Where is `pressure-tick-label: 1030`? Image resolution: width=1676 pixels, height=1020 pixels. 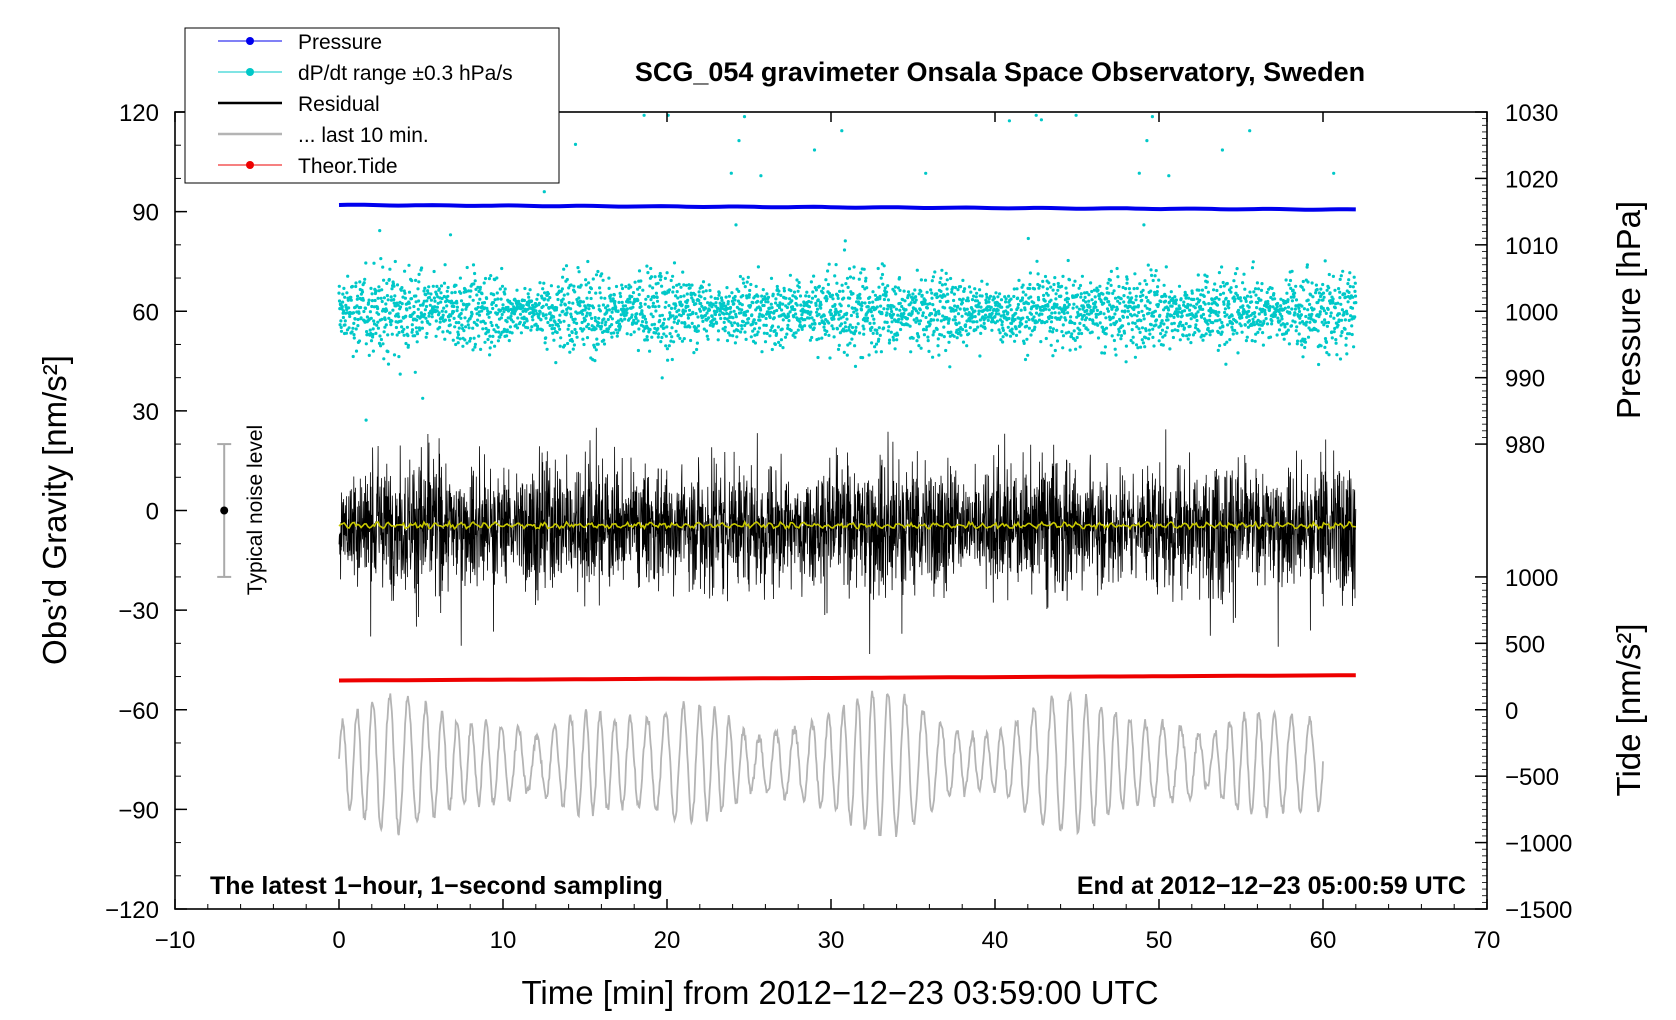
pressure-tick-label: 1030 is located at coordinates (1531, 113).